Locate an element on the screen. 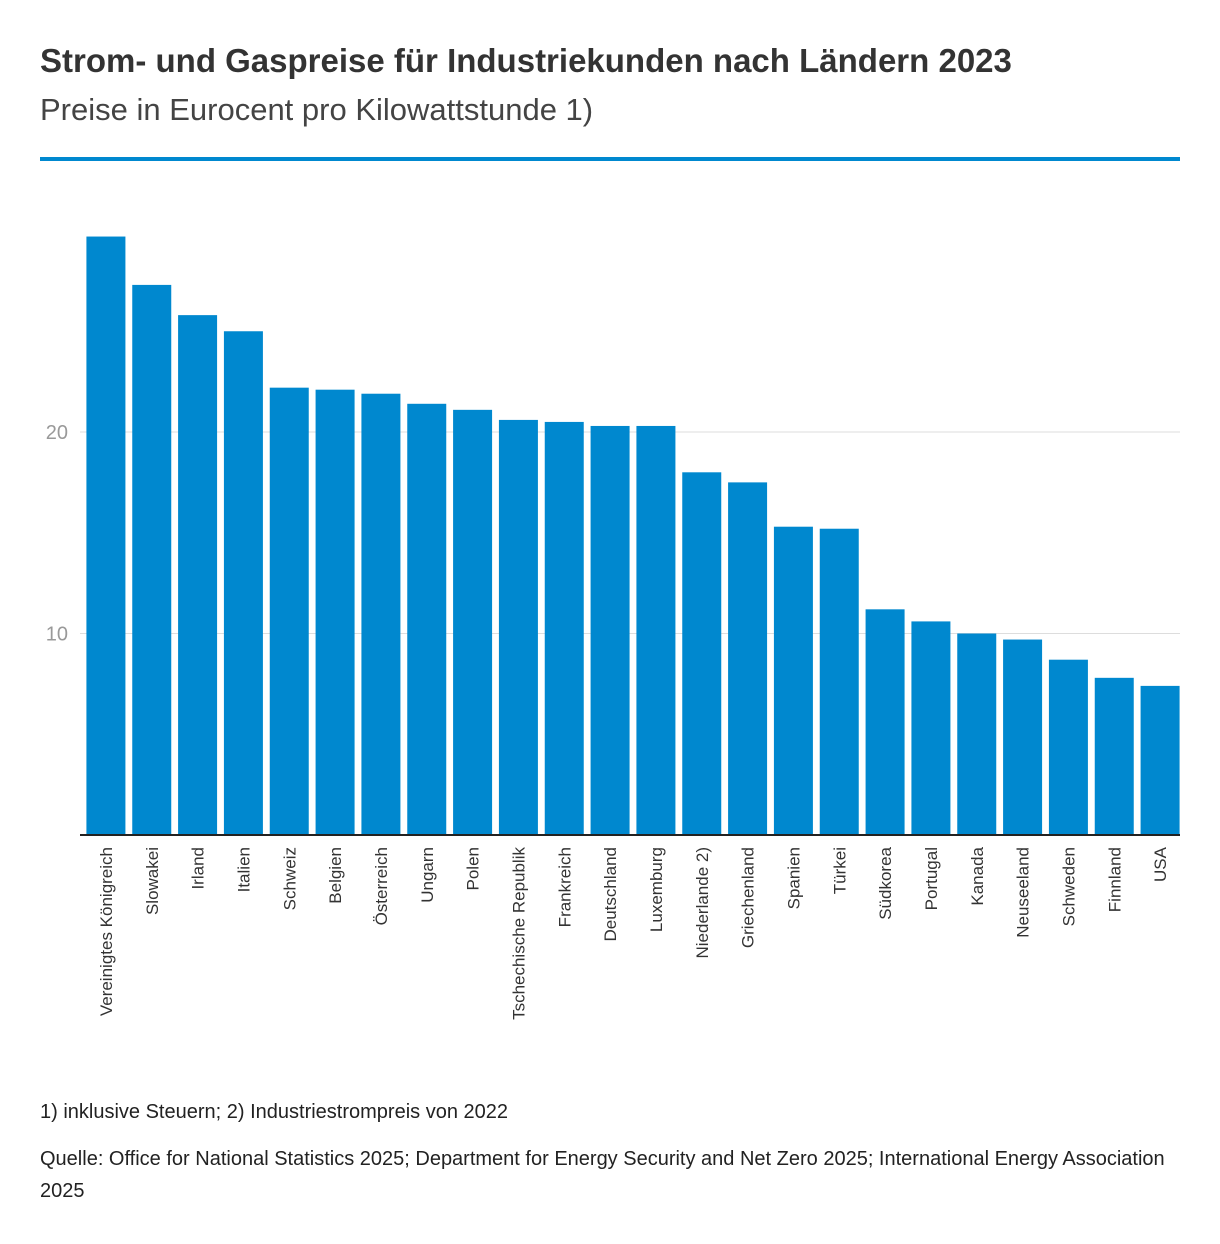 The image size is (1220, 1244). x-tick-label: Polen is located at coordinates (473, 868).